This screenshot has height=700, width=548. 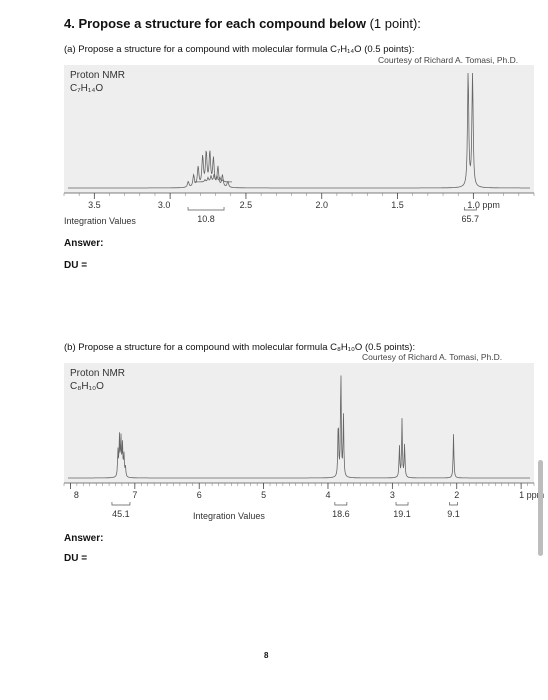 What do you see at coordinates (432, 357) in the screenshot?
I see `part-b-credit: Courtesy of Richard A. Tomasi, Ph.D.` at bounding box center [432, 357].